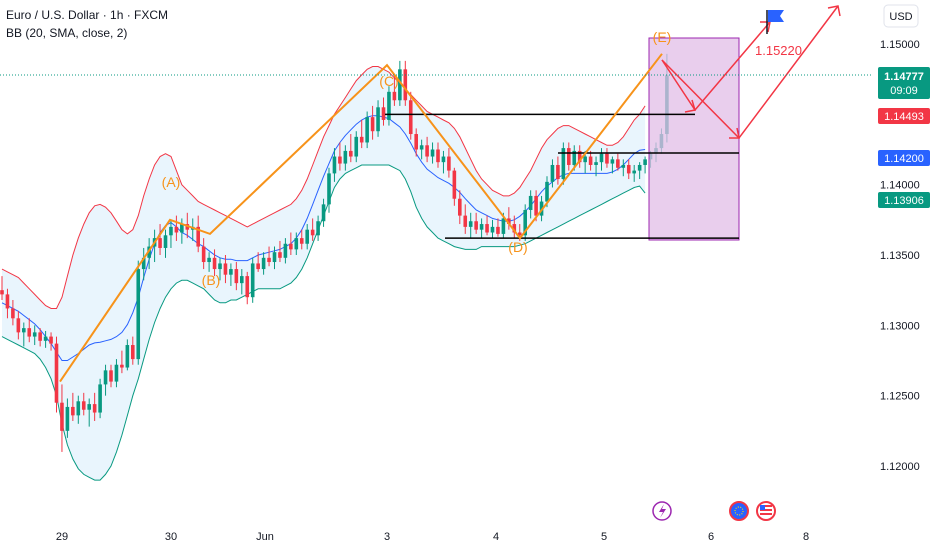  I want to click on price-label-blue, so click(904, 158).